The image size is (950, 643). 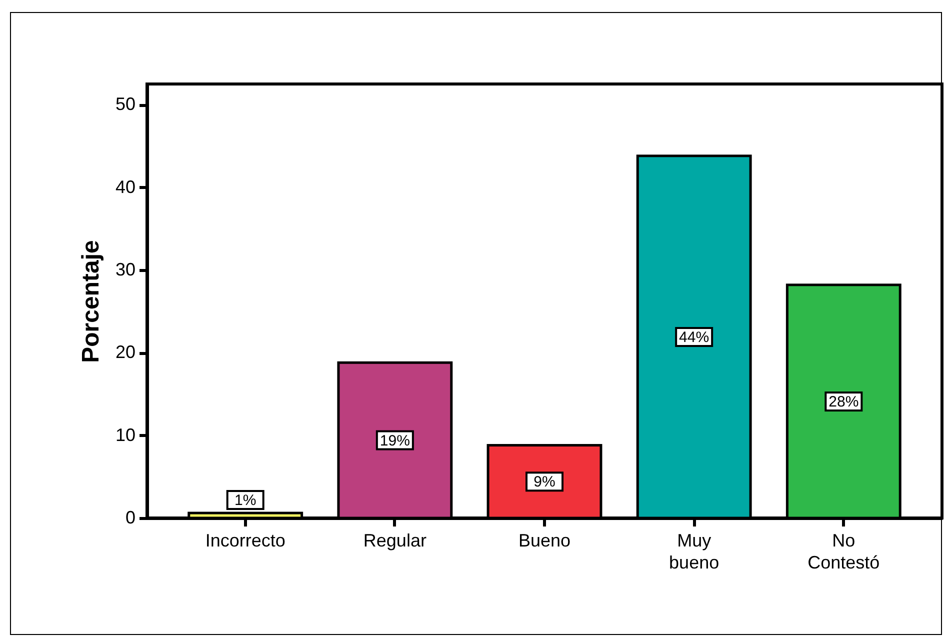 I want to click on x-tick-label: Regular, so click(x=394, y=540).